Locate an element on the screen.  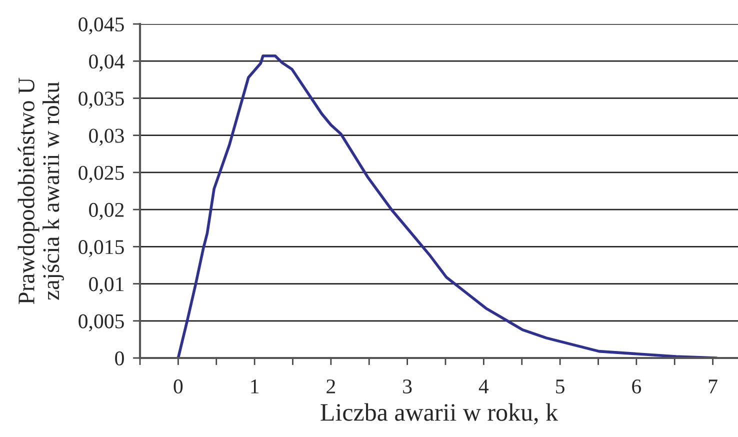
x-tick-label: 4 is located at coordinates (483, 387).